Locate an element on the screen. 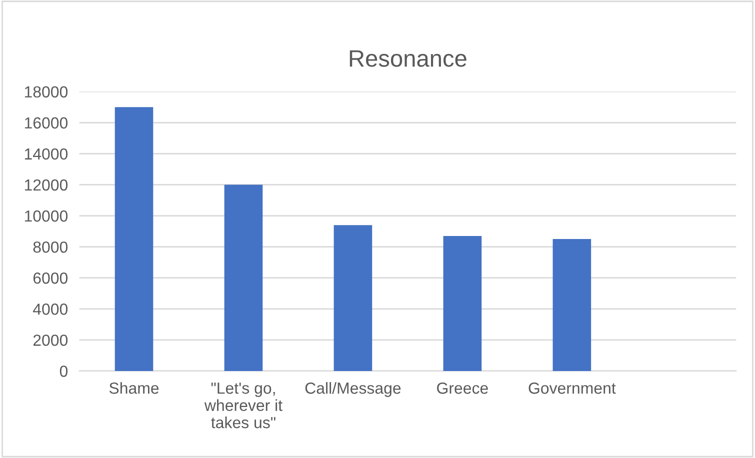 The height and width of the screenshot is (458, 755). y-tick-label: 18000 is located at coordinates (46, 92).